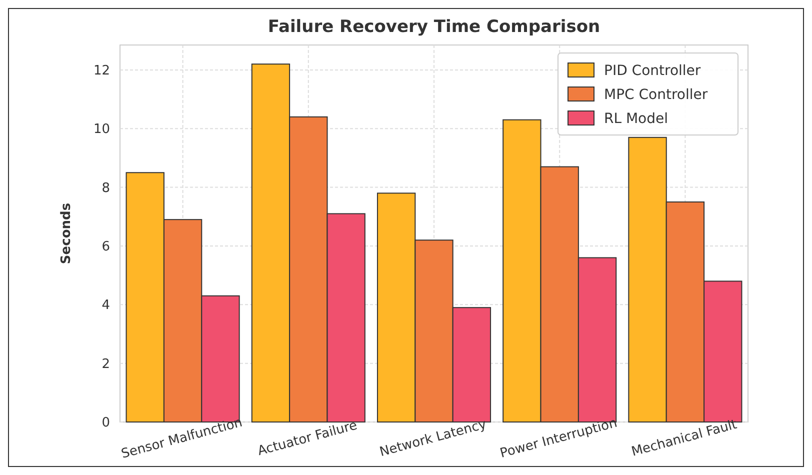  Describe the element at coordinates (101, 130) in the screenshot. I see `y-tick-label: 10` at that location.